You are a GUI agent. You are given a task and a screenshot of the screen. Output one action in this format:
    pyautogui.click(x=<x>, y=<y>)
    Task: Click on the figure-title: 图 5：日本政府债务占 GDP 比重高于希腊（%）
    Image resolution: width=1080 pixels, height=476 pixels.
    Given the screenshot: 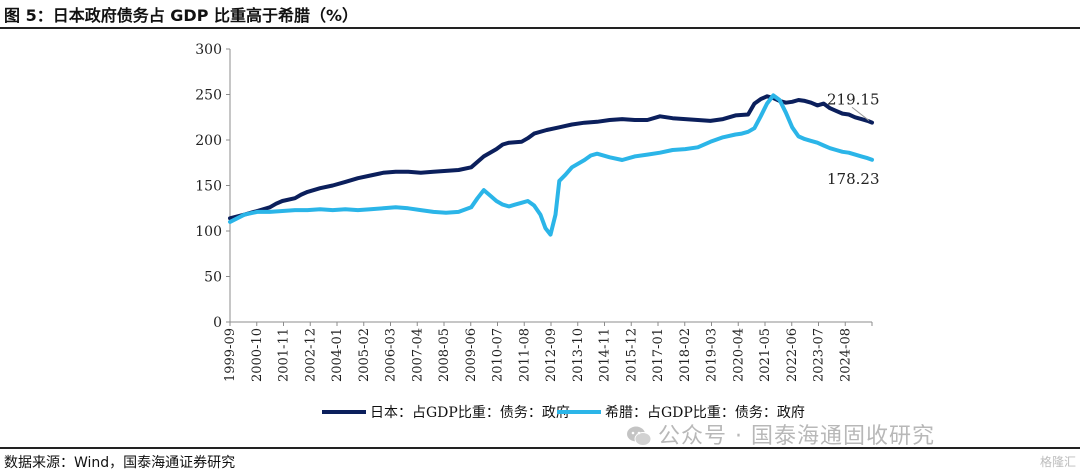 What is the action you would take?
    pyautogui.click(x=181, y=15)
    